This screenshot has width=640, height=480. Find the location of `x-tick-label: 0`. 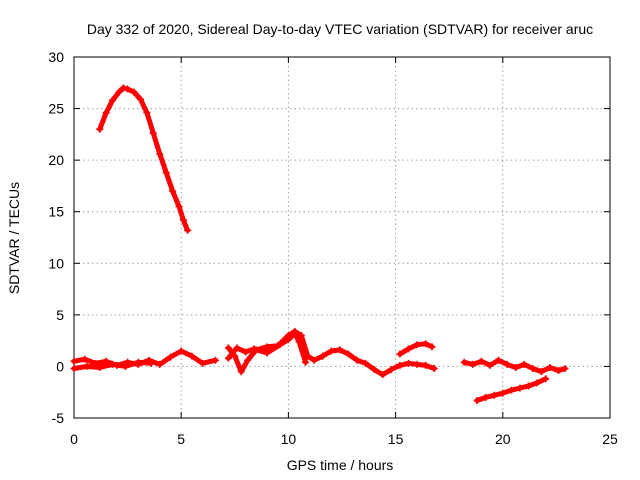

x-tick-label: 0 is located at coordinates (74, 439).